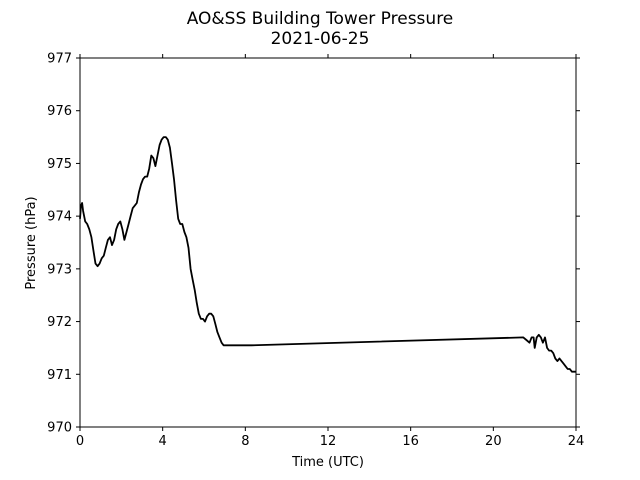 This screenshot has height=480, width=640. What do you see at coordinates (59, 428) in the screenshot?
I see `y-tick-label: 970` at bounding box center [59, 428].